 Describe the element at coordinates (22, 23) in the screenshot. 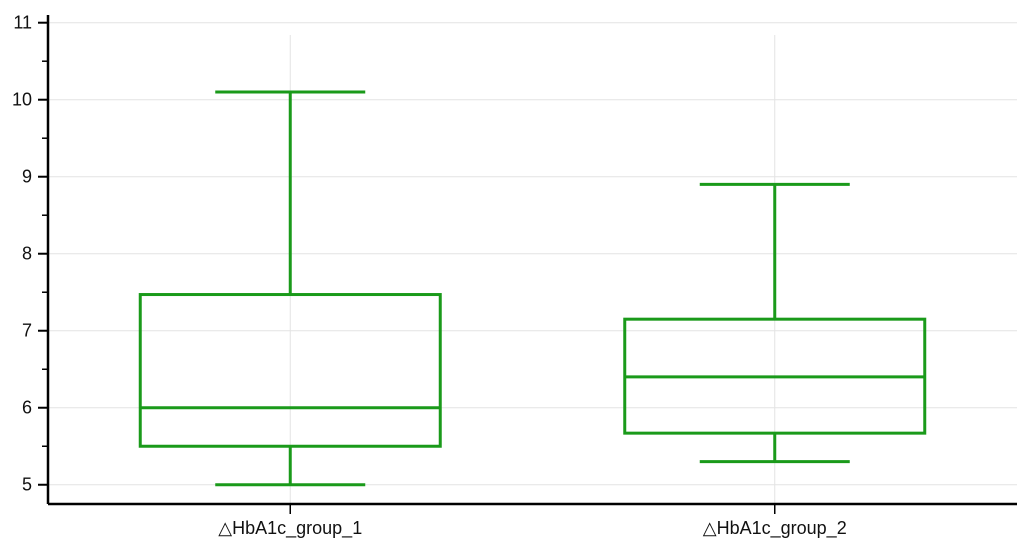

I see `y-tick-label: 11` at that location.